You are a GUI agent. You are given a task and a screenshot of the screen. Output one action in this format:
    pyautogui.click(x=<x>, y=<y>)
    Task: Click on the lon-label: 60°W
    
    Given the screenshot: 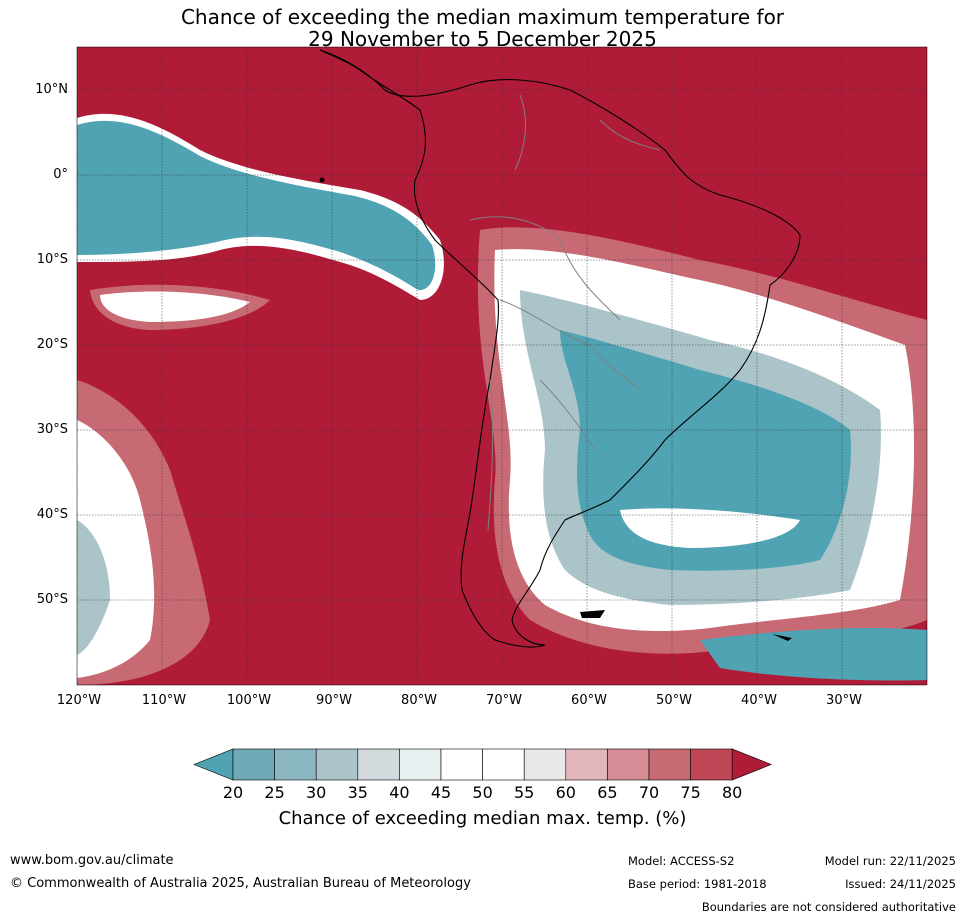 What is the action you would take?
    pyautogui.click(x=589, y=700)
    